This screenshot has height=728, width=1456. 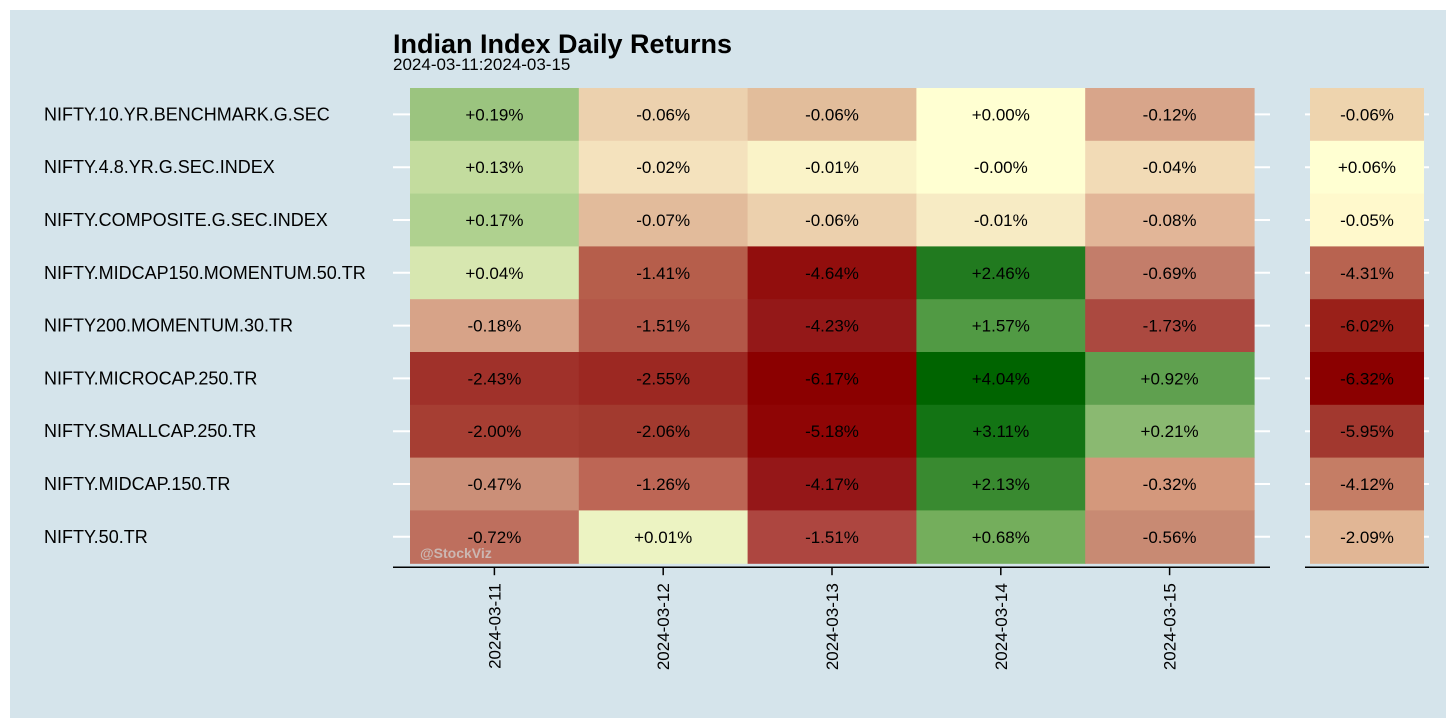 I want to click on cell-label: +0.01%, so click(x=663, y=537).